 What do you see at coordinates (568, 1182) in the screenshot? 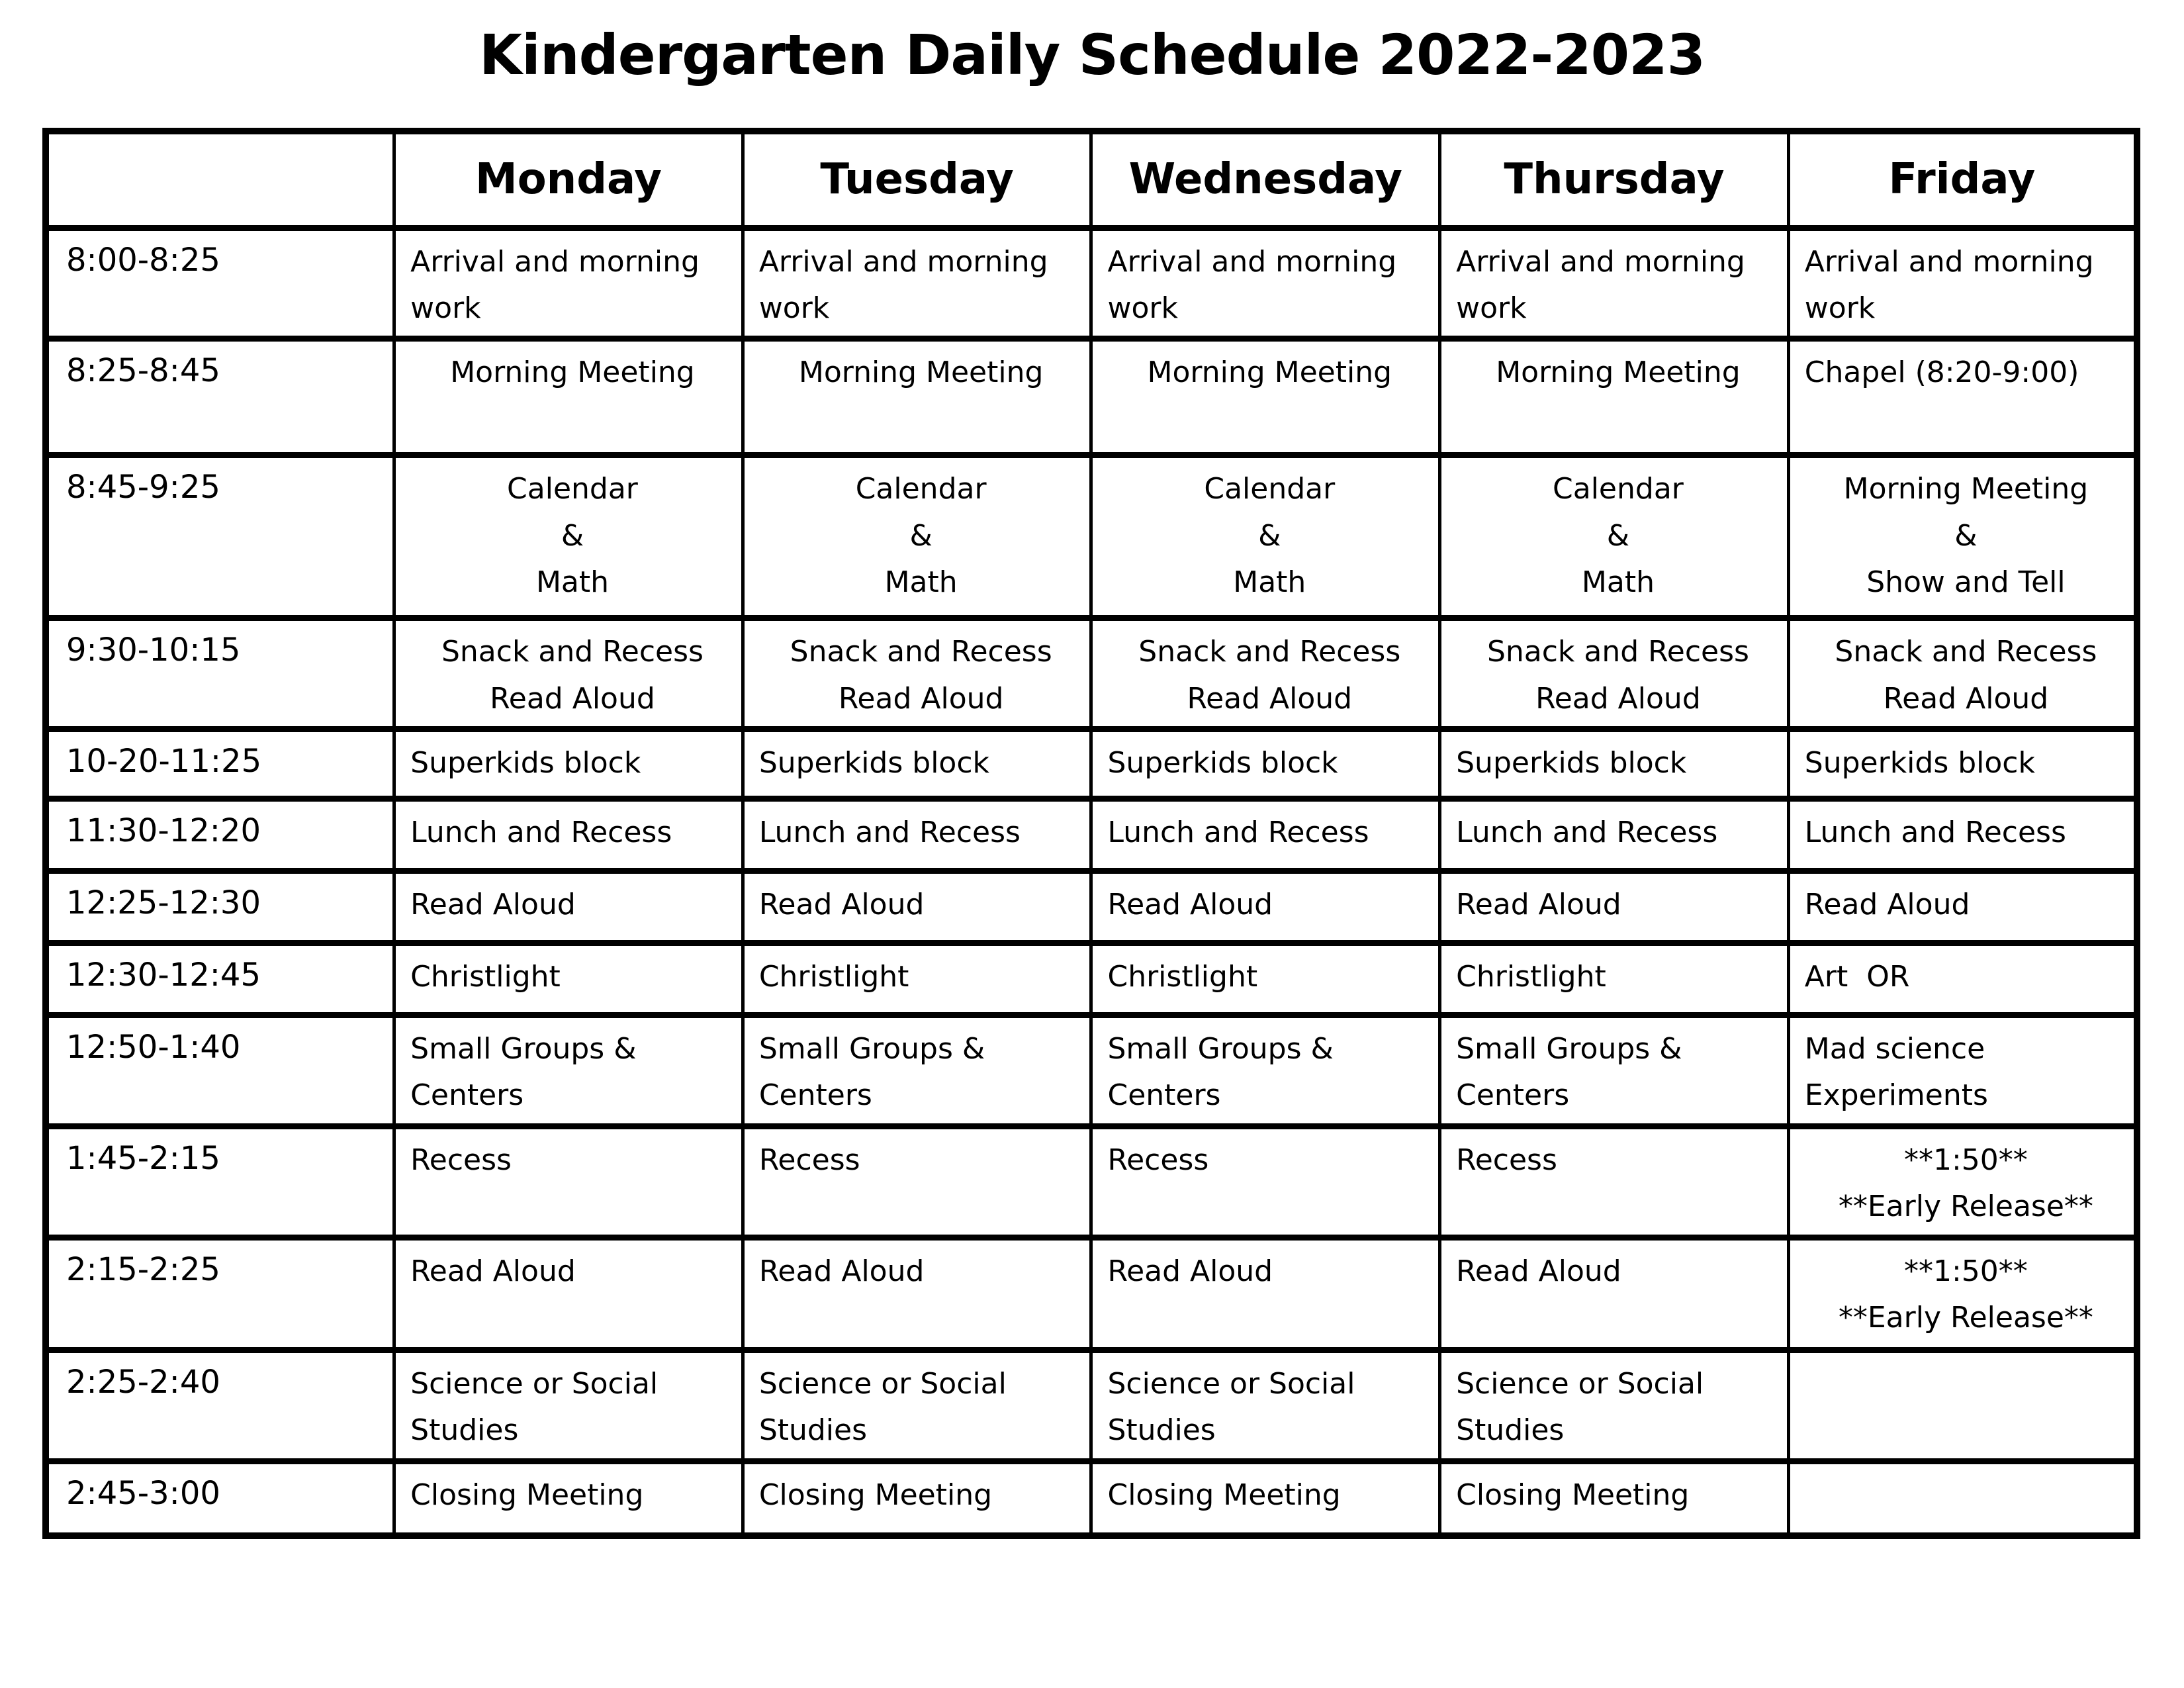
I see `activity-cell-monday: Recess` at bounding box center [568, 1182].